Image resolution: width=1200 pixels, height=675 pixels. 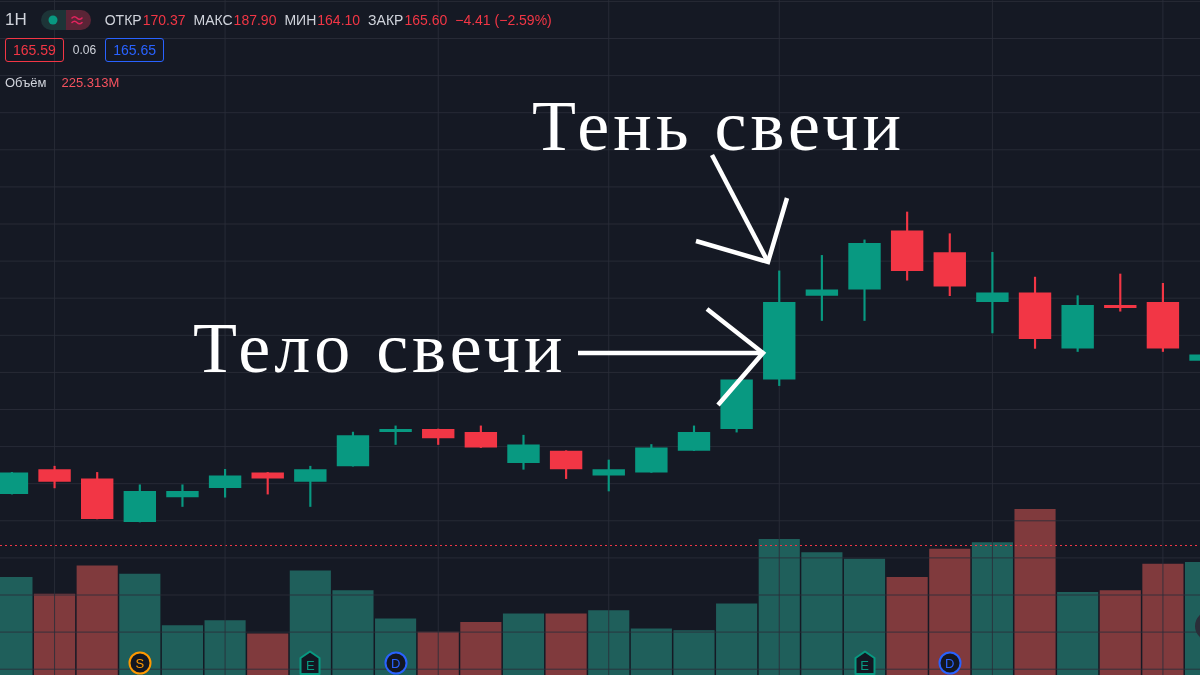 I want to click on text: ОТКР, so click(x=123, y=20).